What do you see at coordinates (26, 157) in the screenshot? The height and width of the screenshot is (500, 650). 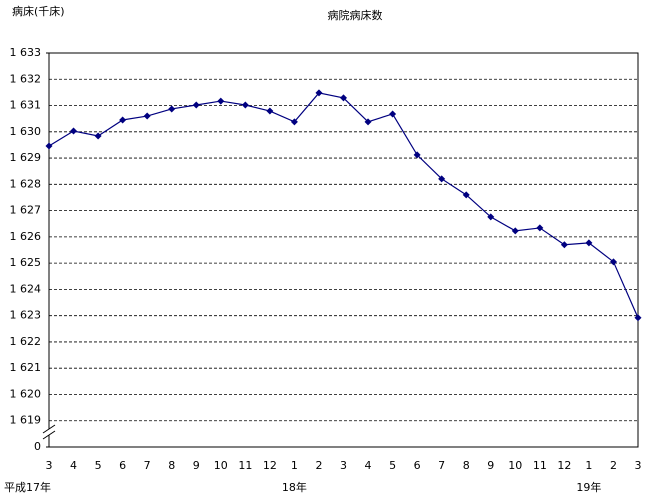 I see `y-tick-label: 1 629` at bounding box center [26, 157].